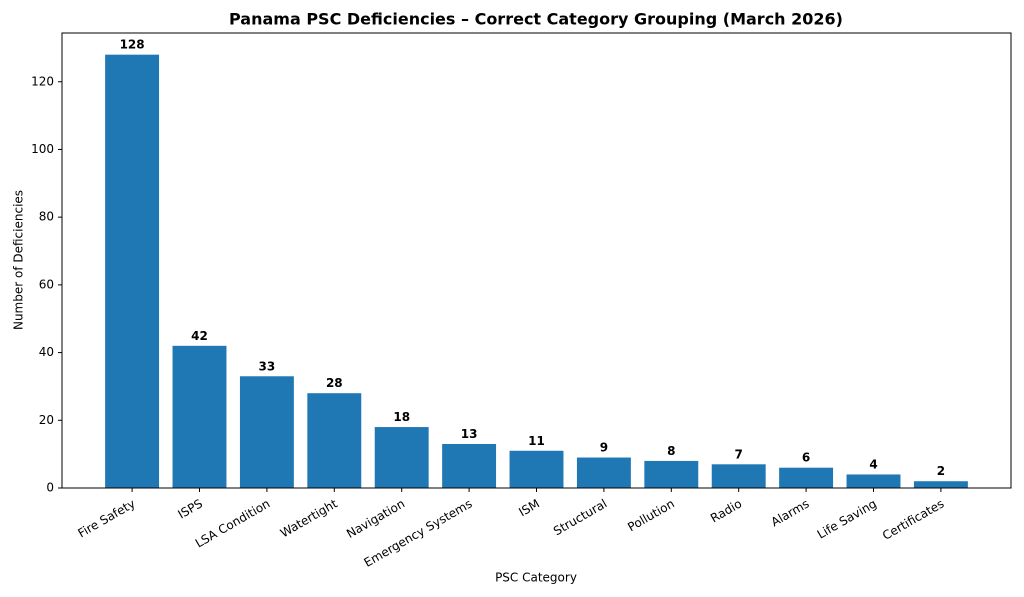 The image size is (1024, 597). What do you see at coordinates (19, 260) in the screenshot?
I see `y-axis-label: Number of Deficiencies` at bounding box center [19, 260].